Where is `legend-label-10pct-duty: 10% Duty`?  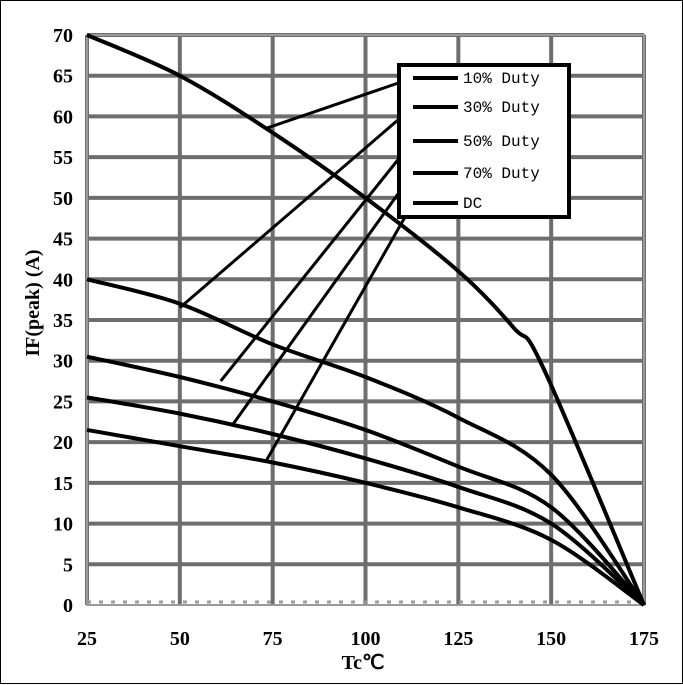
legend-label-10pct-duty: 10% Duty is located at coordinates (501, 79).